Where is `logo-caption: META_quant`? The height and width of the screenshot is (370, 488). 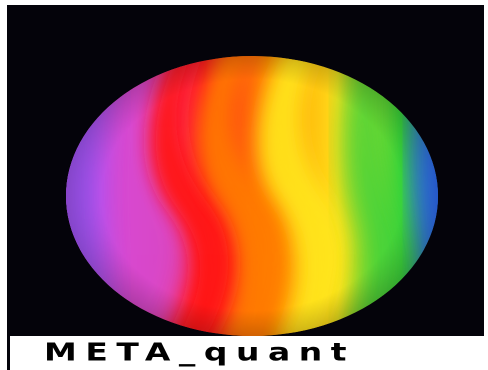 logo-caption: META_quant is located at coordinates (200, 352).